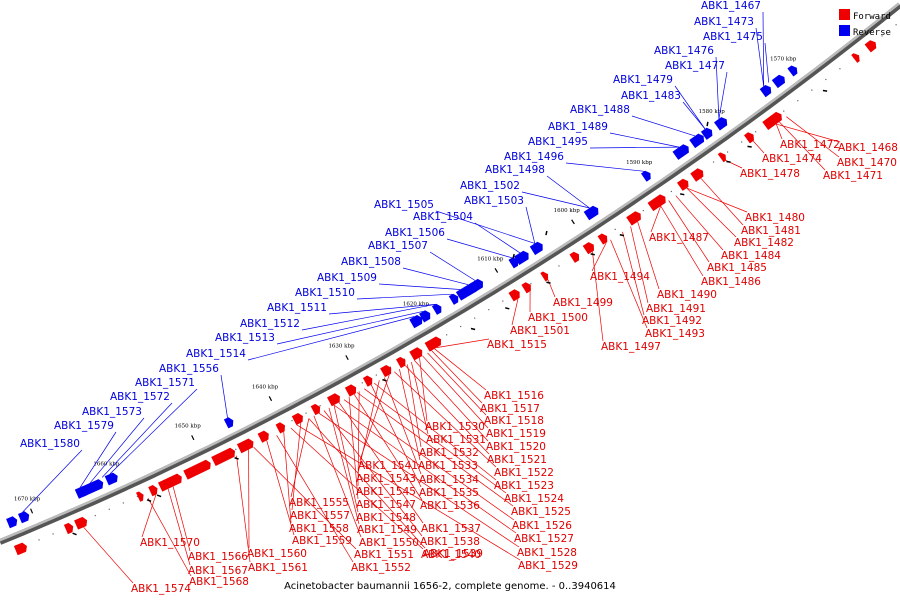 The image size is (900, 600). I want to click on forward-gene-label: ABK1_1491, so click(676, 309).